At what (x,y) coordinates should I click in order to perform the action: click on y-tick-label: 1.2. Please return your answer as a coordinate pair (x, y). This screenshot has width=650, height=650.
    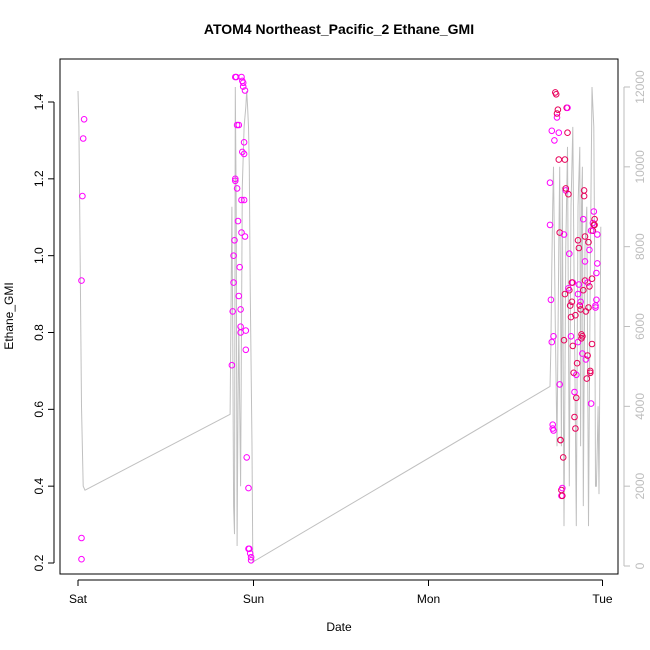
    Looking at the image, I should click on (39, 178).